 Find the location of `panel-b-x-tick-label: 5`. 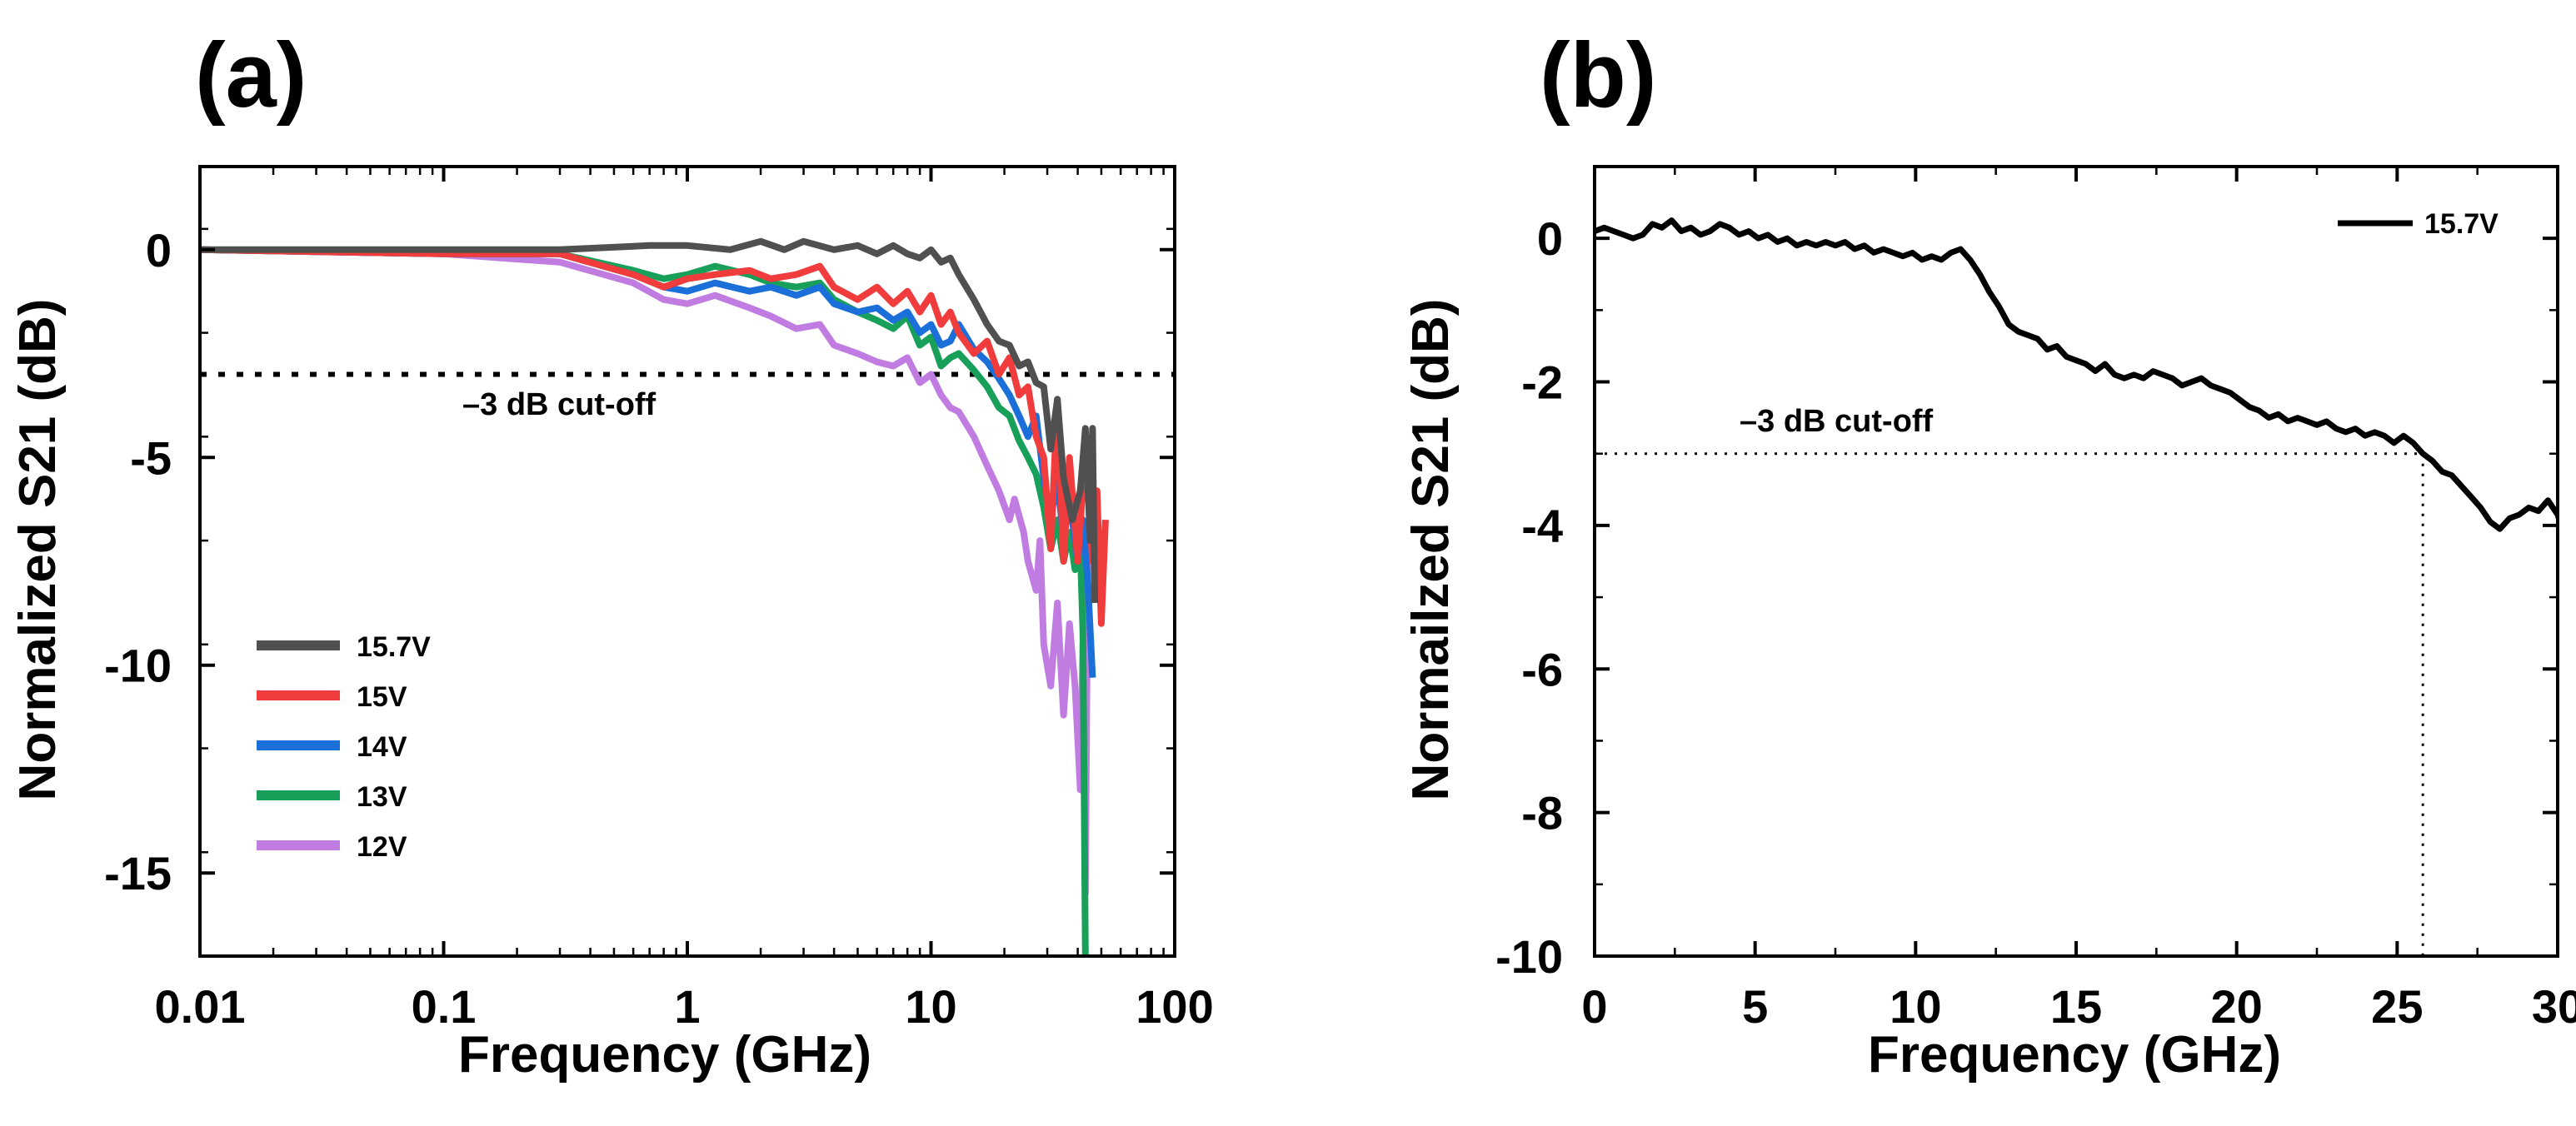

panel-b-x-tick-label: 5 is located at coordinates (1755, 1006).